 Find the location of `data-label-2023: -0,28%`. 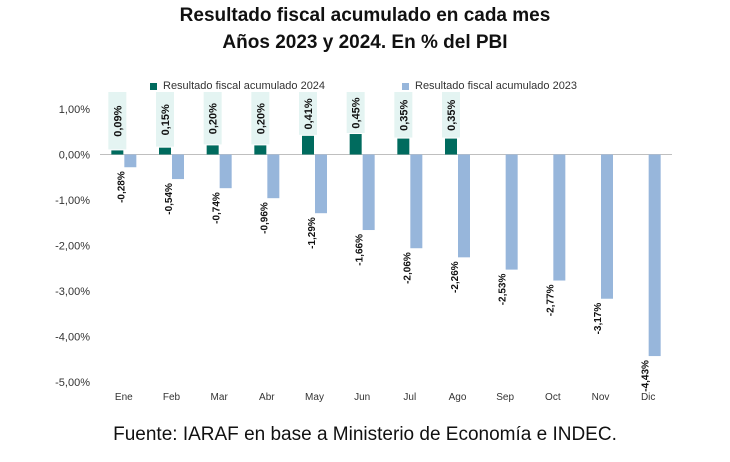

data-label-2023: -0,28% is located at coordinates (121, 187).